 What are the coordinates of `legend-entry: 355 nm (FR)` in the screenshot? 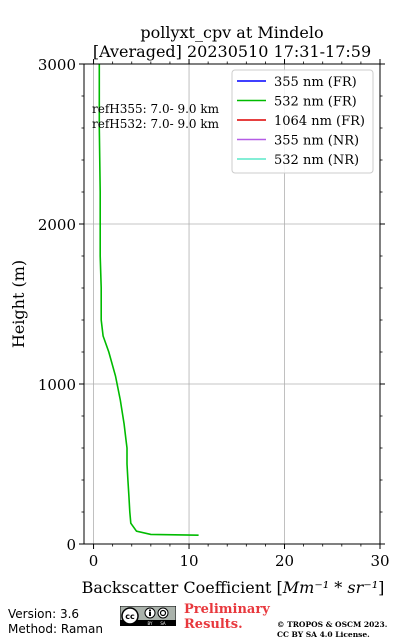 It's located at (315, 82).